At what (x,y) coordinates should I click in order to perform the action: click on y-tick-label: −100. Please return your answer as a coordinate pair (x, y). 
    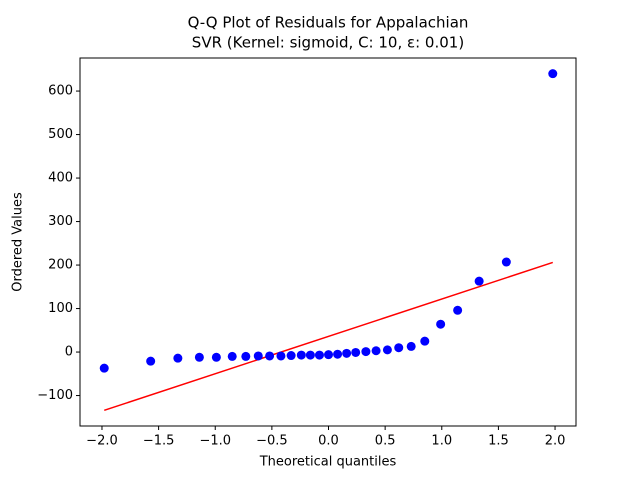
    Looking at the image, I should click on (55, 395).